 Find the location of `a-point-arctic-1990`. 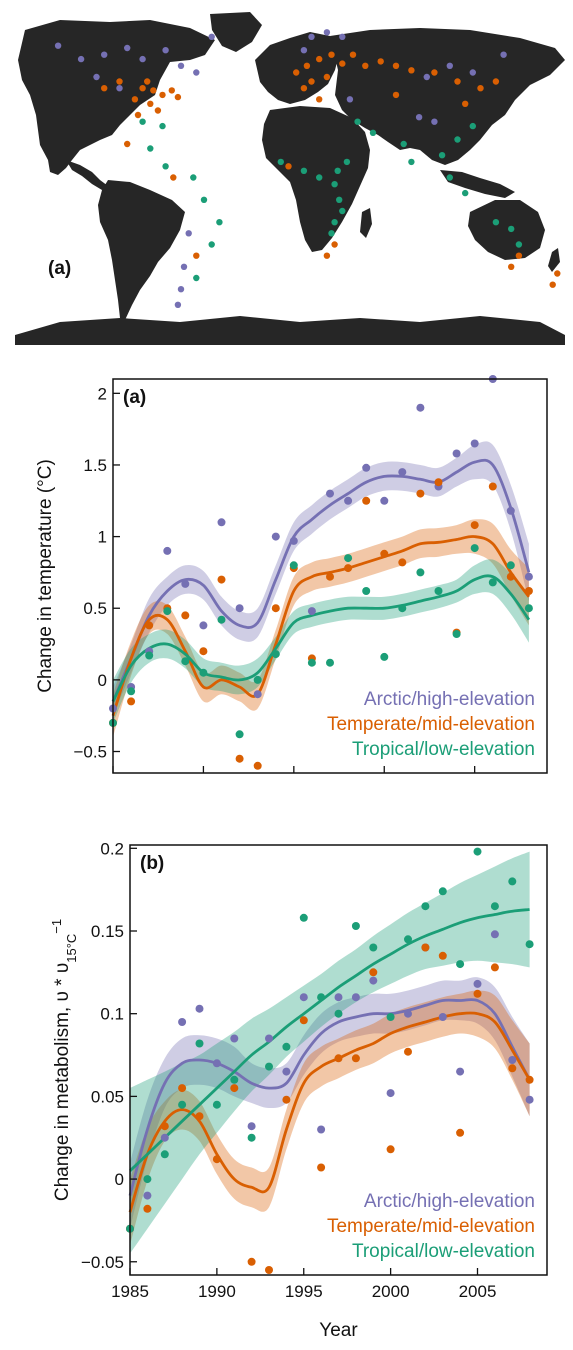

a-point-arctic-1990 is located at coordinates (203, 625).